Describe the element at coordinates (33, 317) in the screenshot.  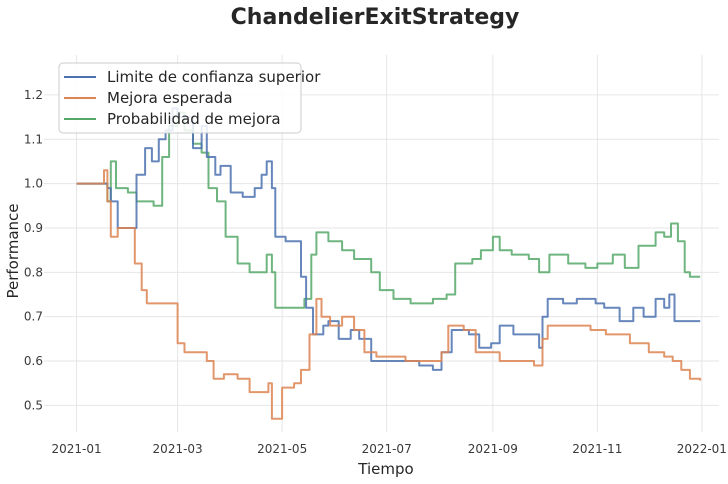
I see `y-tick-label: 0.7` at that location.